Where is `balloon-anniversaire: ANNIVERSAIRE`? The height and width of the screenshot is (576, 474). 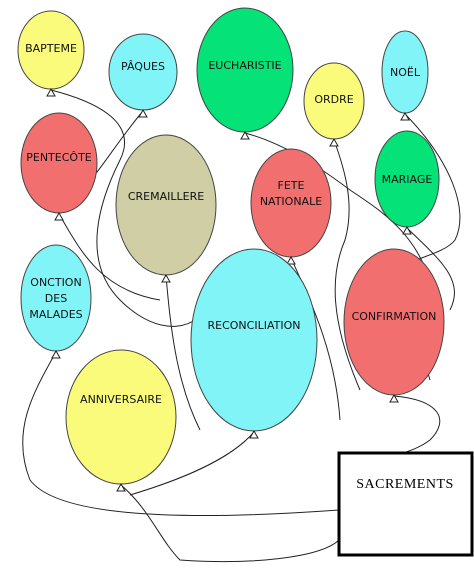 balloon-anniversaire: ANNIVERSAIRE is located at coordinates (121, 420).